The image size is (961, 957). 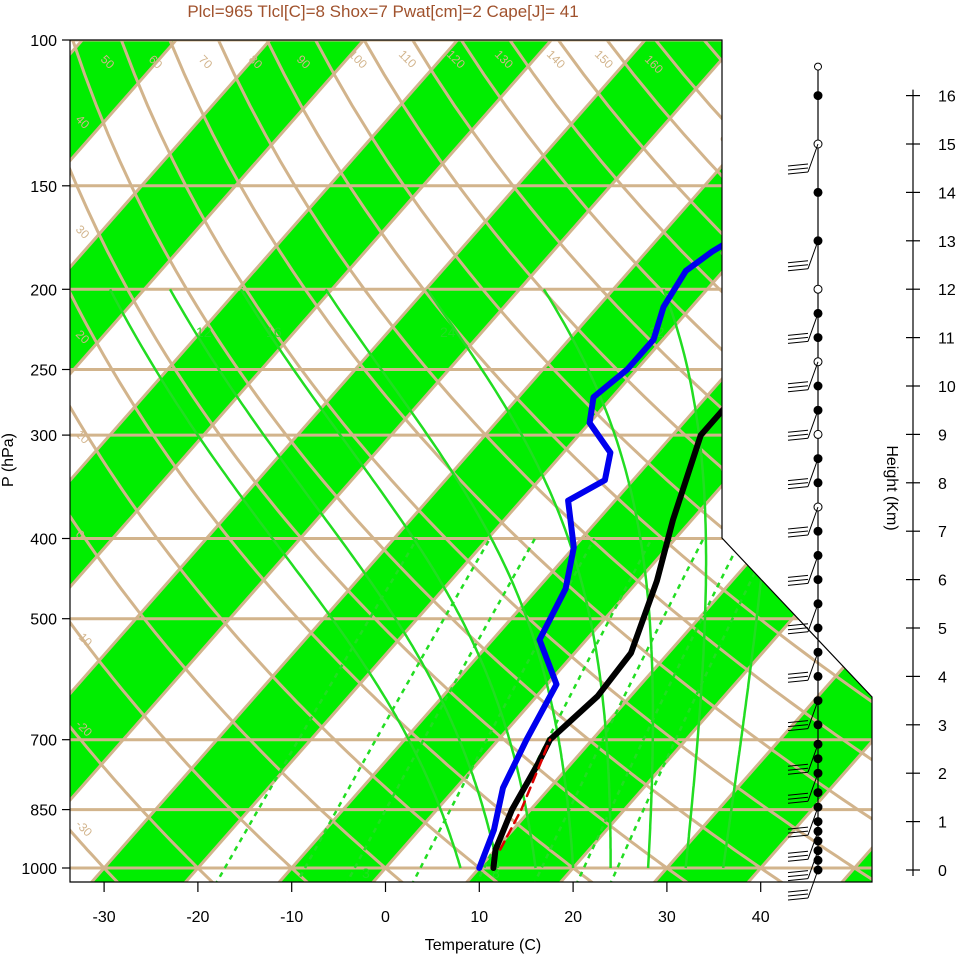 What do you see at coordinates (274, 332) in the screenshot?
I see `moist-adiabat-label: 16` at bounding box center [274, 332].